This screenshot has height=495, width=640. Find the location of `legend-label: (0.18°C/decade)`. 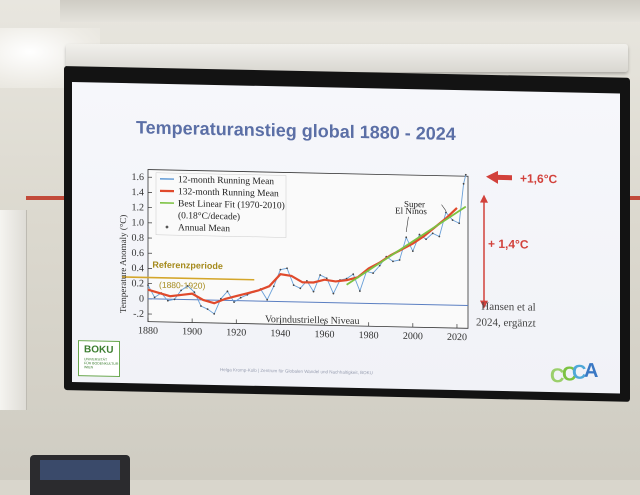

legend-label: (0.18°C/decade) is located at coordinates (209, 216).